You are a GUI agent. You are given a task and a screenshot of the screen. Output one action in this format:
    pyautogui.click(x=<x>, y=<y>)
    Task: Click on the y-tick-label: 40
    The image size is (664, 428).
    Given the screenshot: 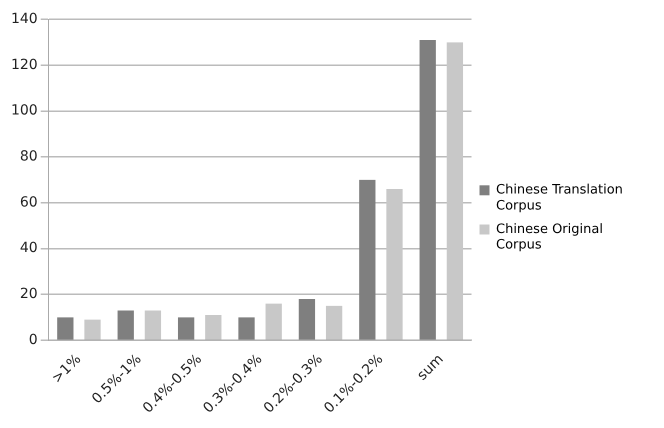 What is the action you would take?
    pyautogui.click(x=29, y=248)
    